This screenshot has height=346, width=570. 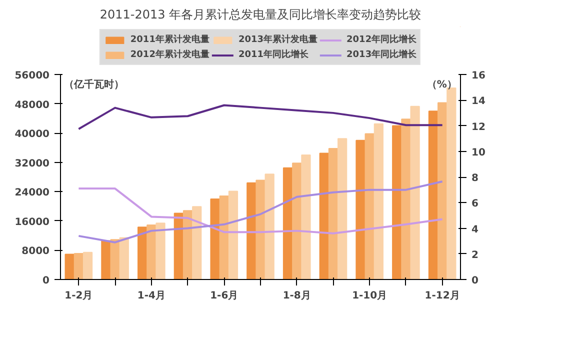 I want to click on y2-axis-title: （%）, so click(x=441, y=85).